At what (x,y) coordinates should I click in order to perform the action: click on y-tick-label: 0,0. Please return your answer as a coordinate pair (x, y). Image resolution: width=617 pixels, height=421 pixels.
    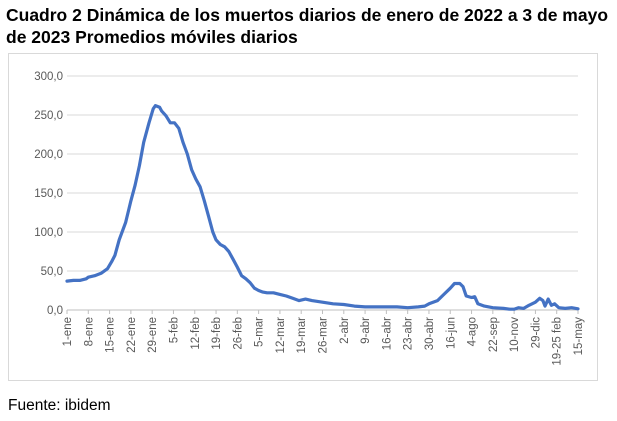
    Looking at the image, I should click on (55, 311).